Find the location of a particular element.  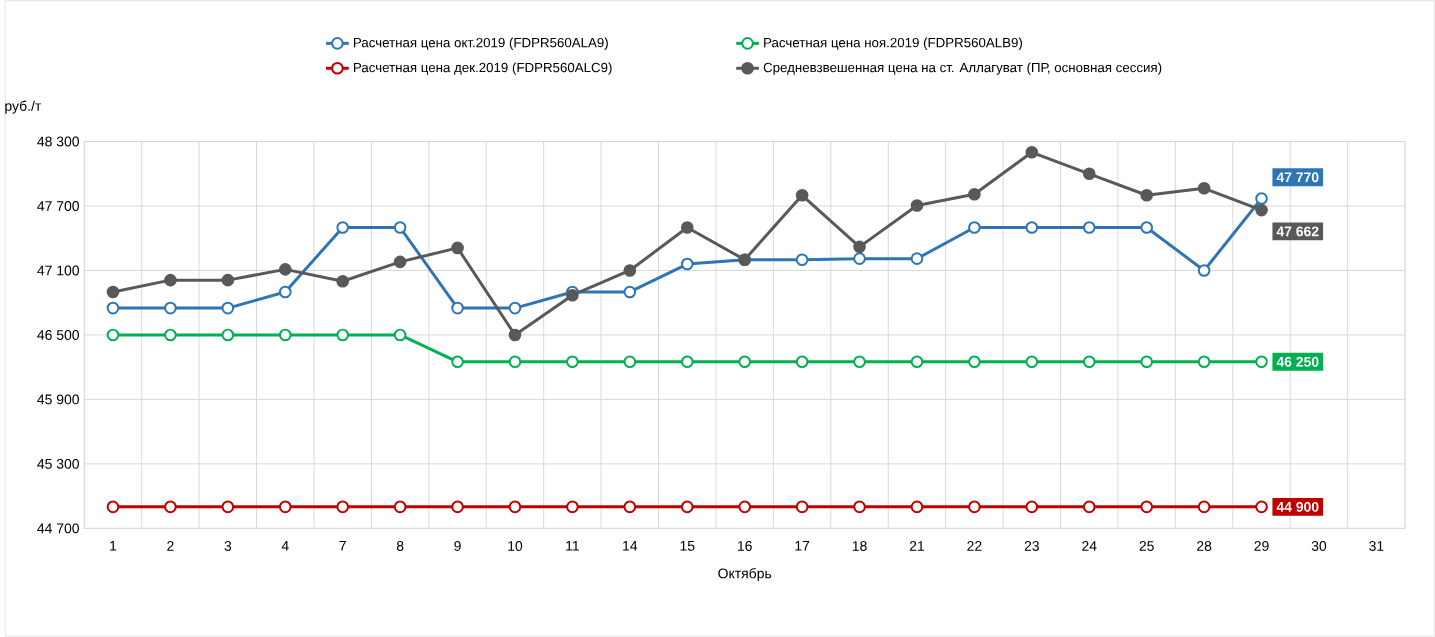

x-tick-label: 2 is located at coordinates (170, 546).